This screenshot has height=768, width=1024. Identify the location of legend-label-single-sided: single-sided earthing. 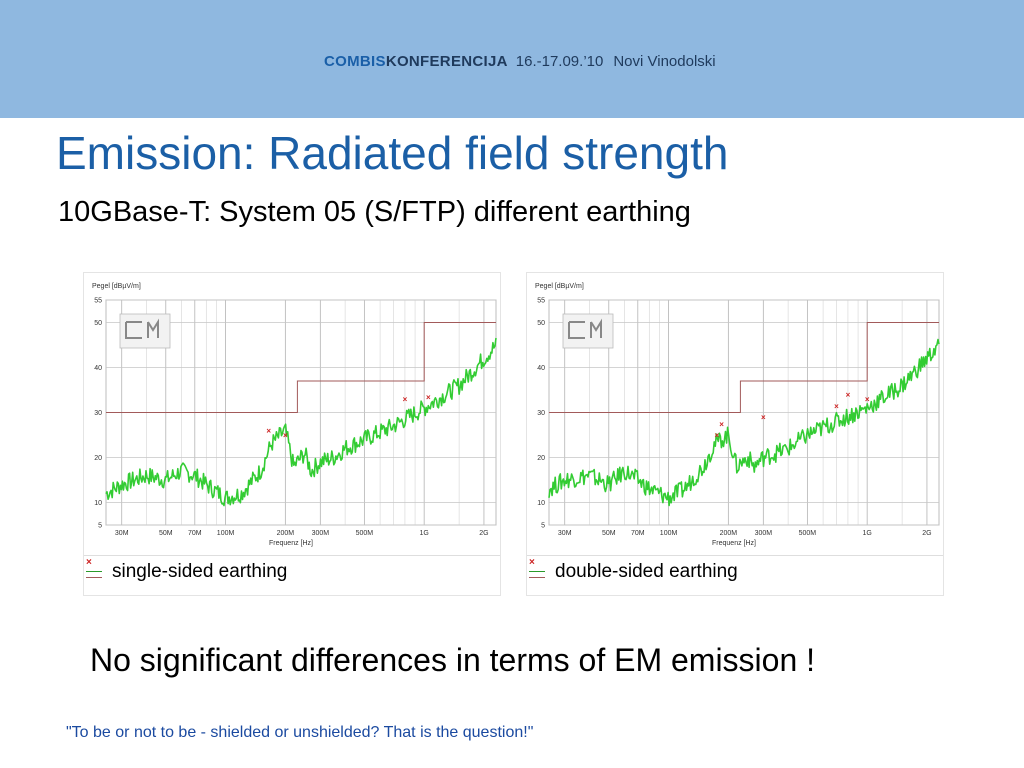
(200, 571).